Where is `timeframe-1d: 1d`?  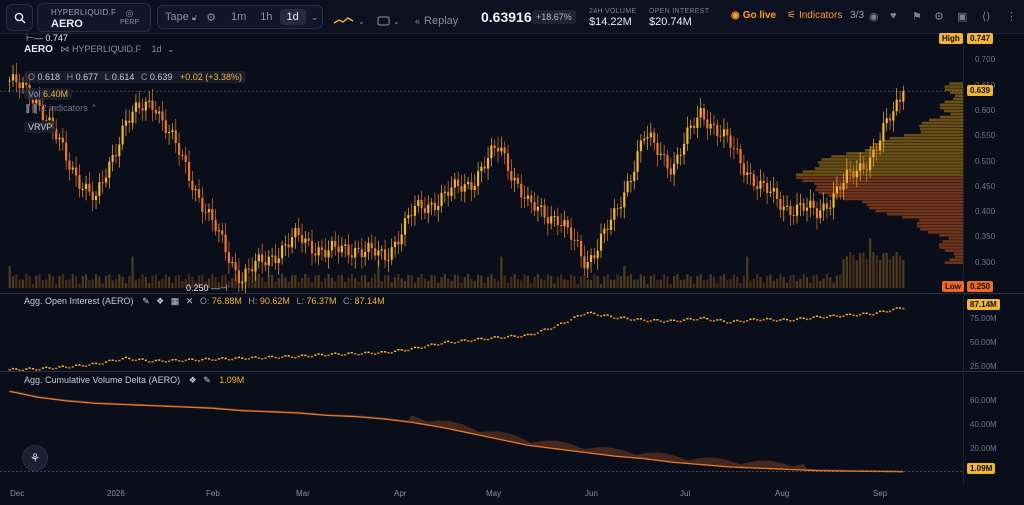
timeframe-1d: 1d is located at coordinates (292, 17).